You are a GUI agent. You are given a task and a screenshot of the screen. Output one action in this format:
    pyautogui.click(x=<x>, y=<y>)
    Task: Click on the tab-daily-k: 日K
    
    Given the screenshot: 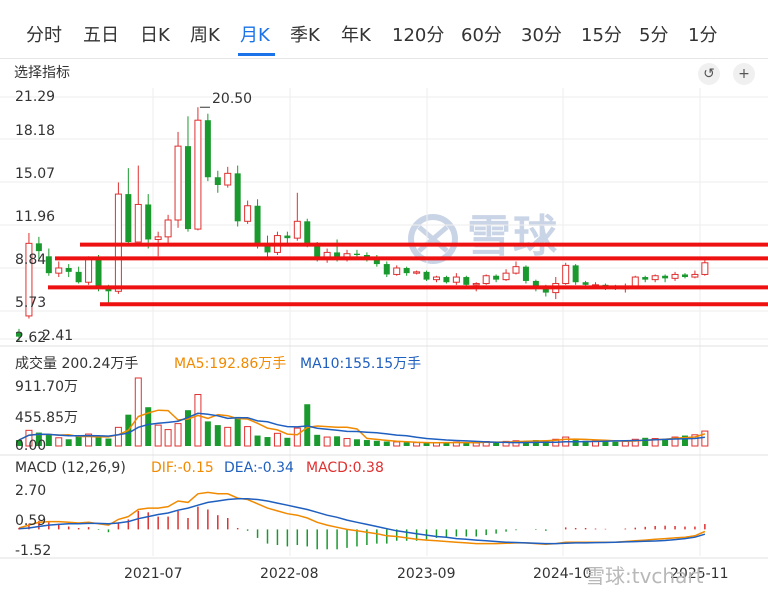 What is the action you would take?
    pyautogui.click(x=155, y=35)
    